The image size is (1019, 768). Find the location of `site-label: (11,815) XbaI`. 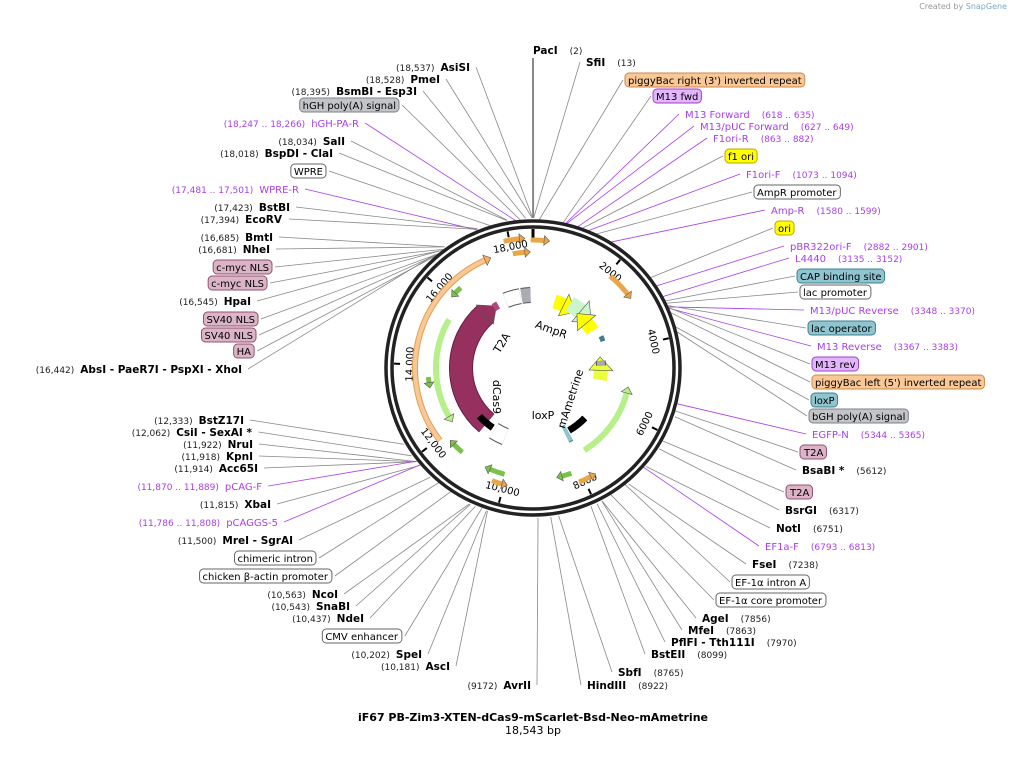

site-label: (11,815) XbaI is located at coordinates (235, 505).